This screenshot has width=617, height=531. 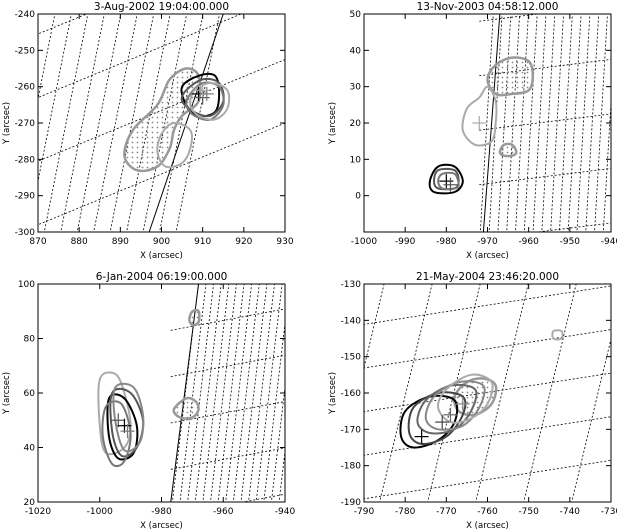 What do you see at coordinates (351, 394) in the screenshot?
I see `y-tick-label: -160` at bounding box center [351, 394].